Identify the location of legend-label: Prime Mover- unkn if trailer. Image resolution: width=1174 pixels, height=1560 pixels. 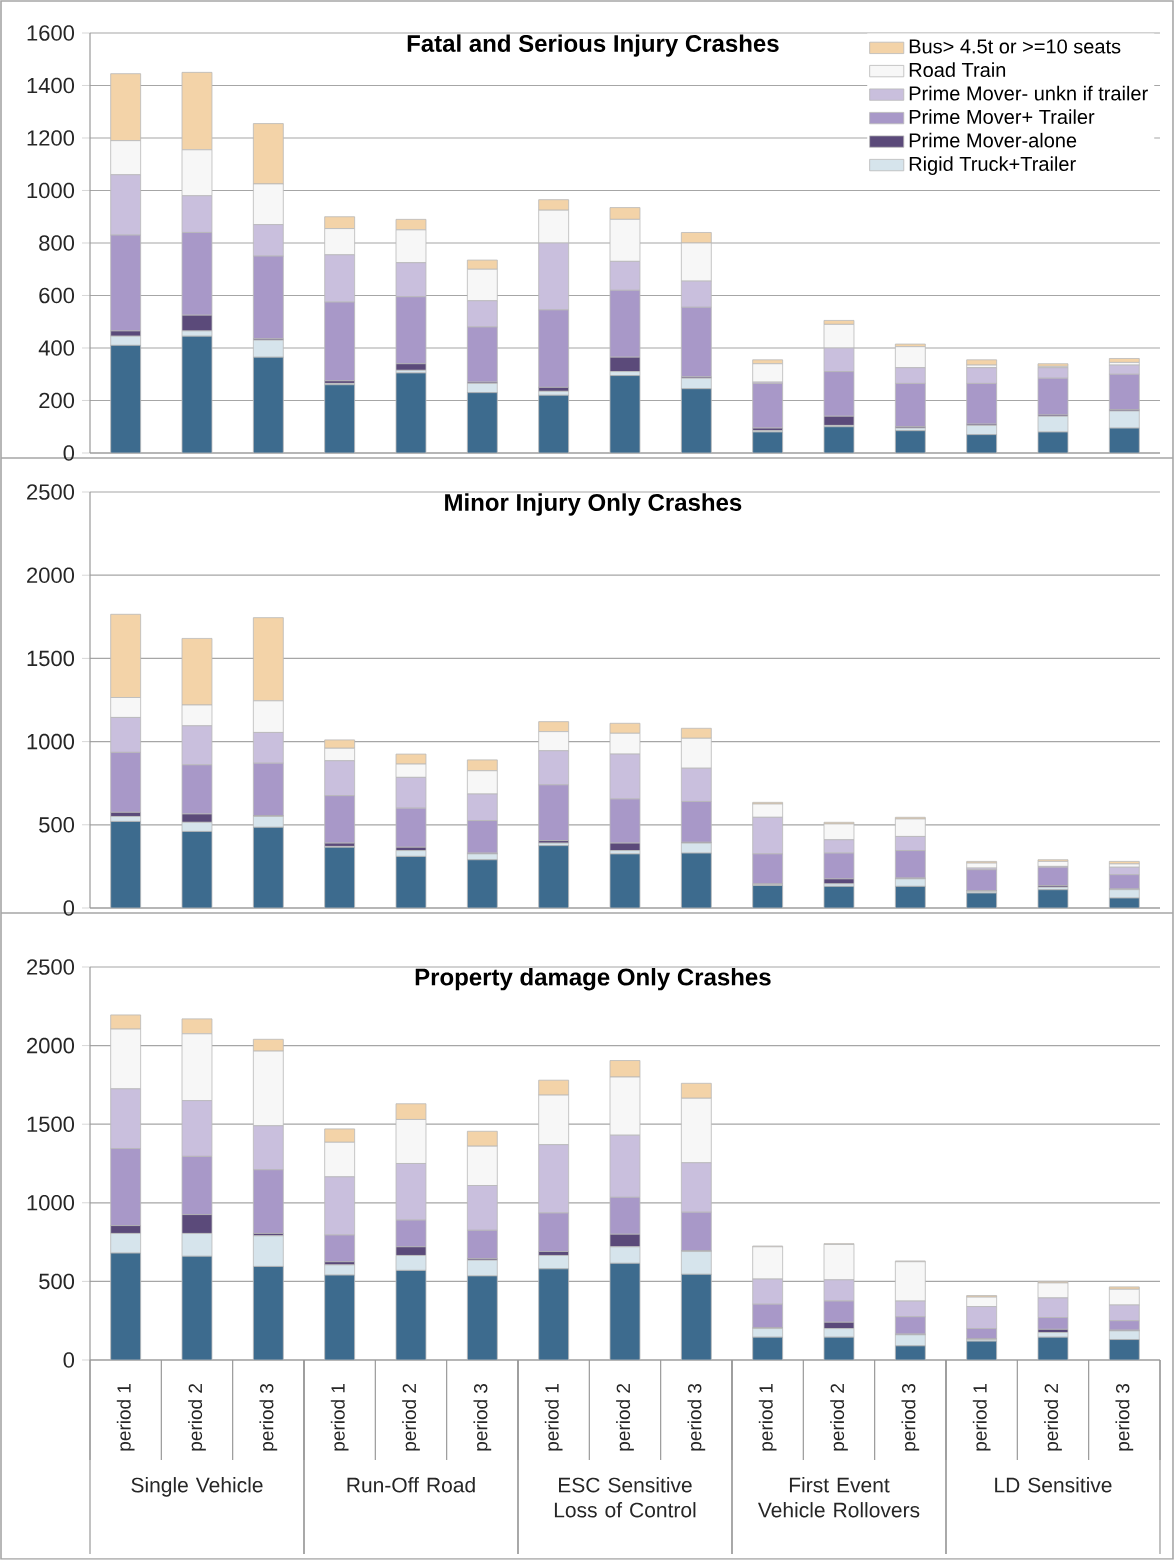
(1028, 93).